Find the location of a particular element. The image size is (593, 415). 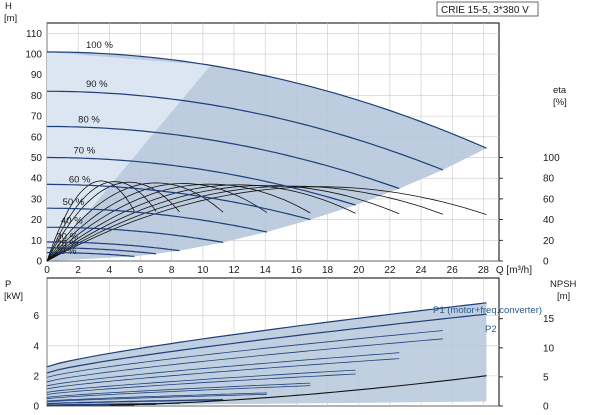

head-x-tick-label: 26 is located at coordinates (453, 270).